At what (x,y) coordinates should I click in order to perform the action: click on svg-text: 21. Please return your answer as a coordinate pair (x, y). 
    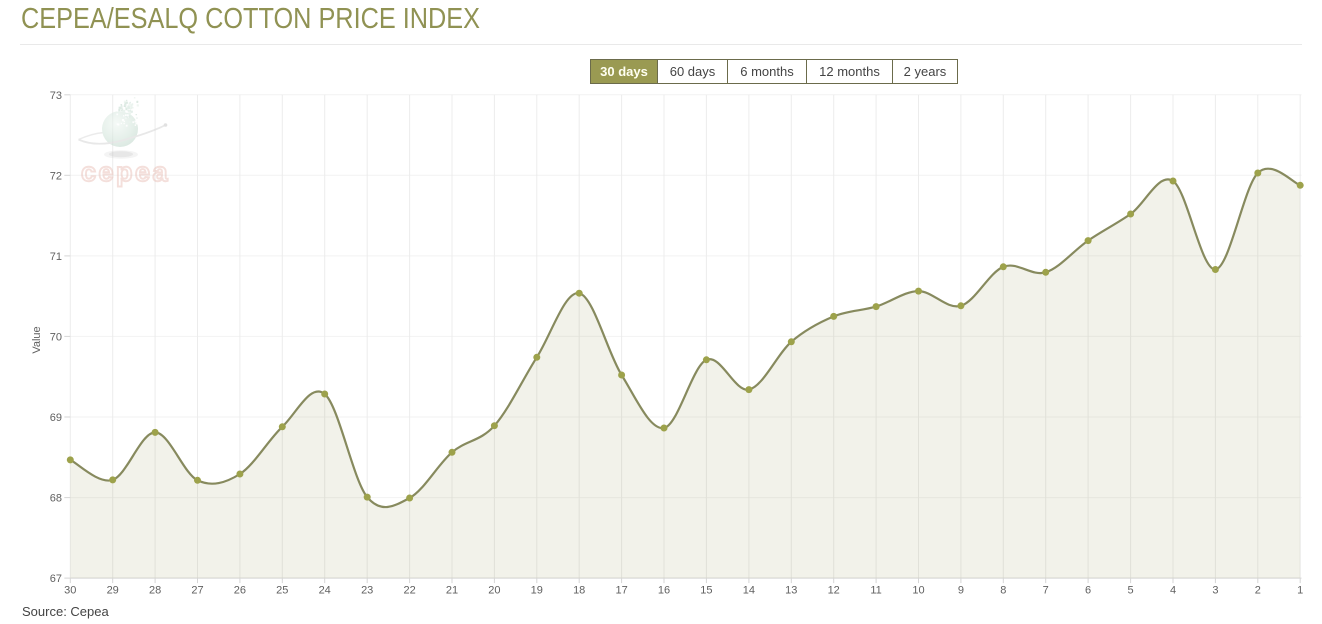
    Looking at the image, I should click on (452, 591).